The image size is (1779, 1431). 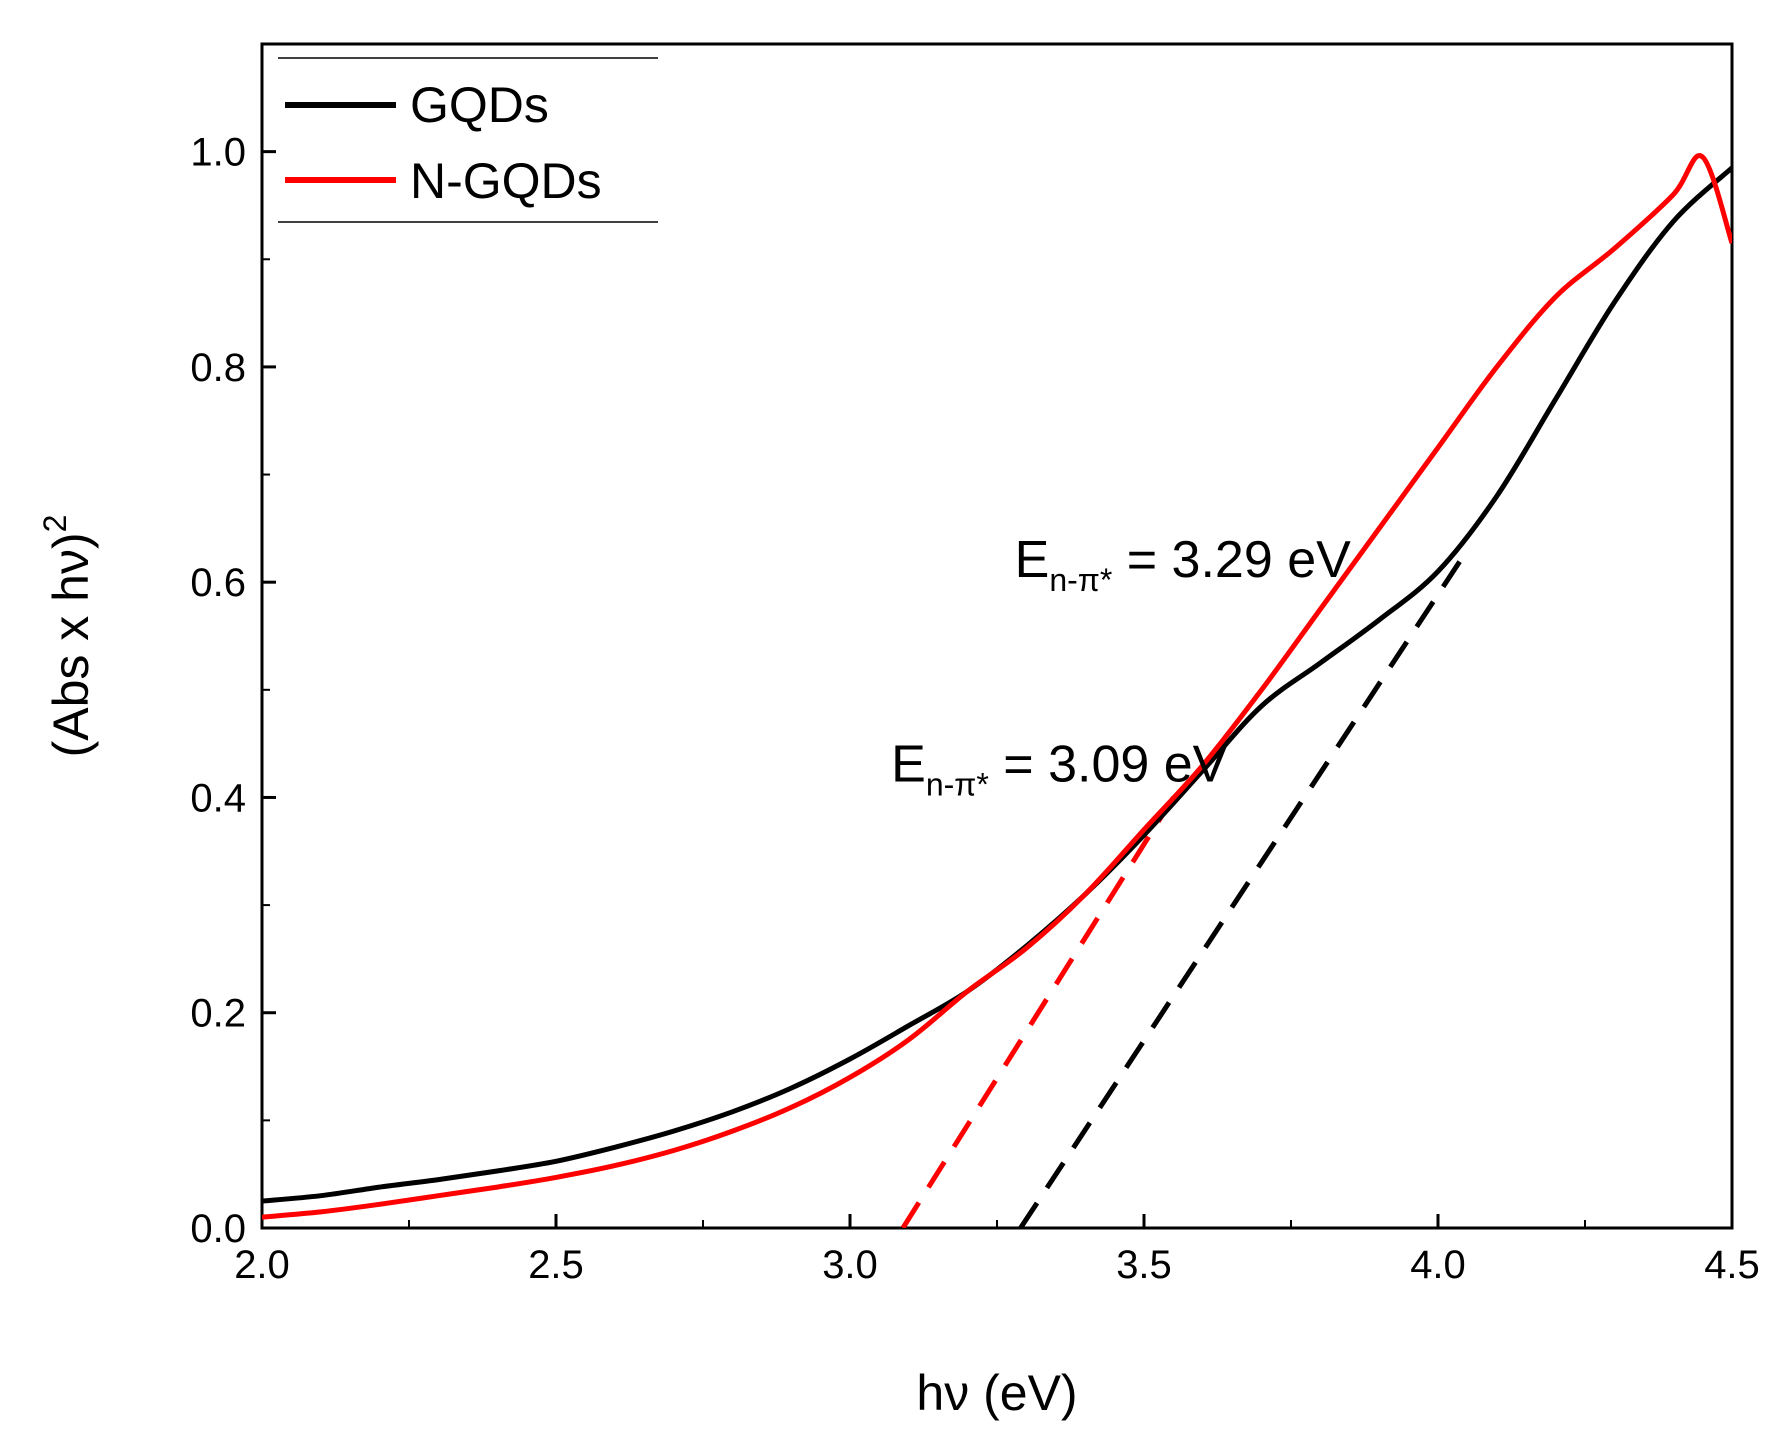 What do you see at coordinates (218, 583) in the screenshot?
I see `y-tick-label: 0.6` at bounding box center [218, 583].